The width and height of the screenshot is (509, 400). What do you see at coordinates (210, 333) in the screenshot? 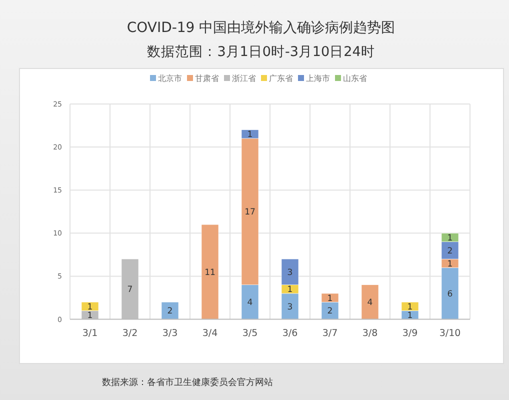
I see `x-tick: 3/4` at bounding box center [210, 333].